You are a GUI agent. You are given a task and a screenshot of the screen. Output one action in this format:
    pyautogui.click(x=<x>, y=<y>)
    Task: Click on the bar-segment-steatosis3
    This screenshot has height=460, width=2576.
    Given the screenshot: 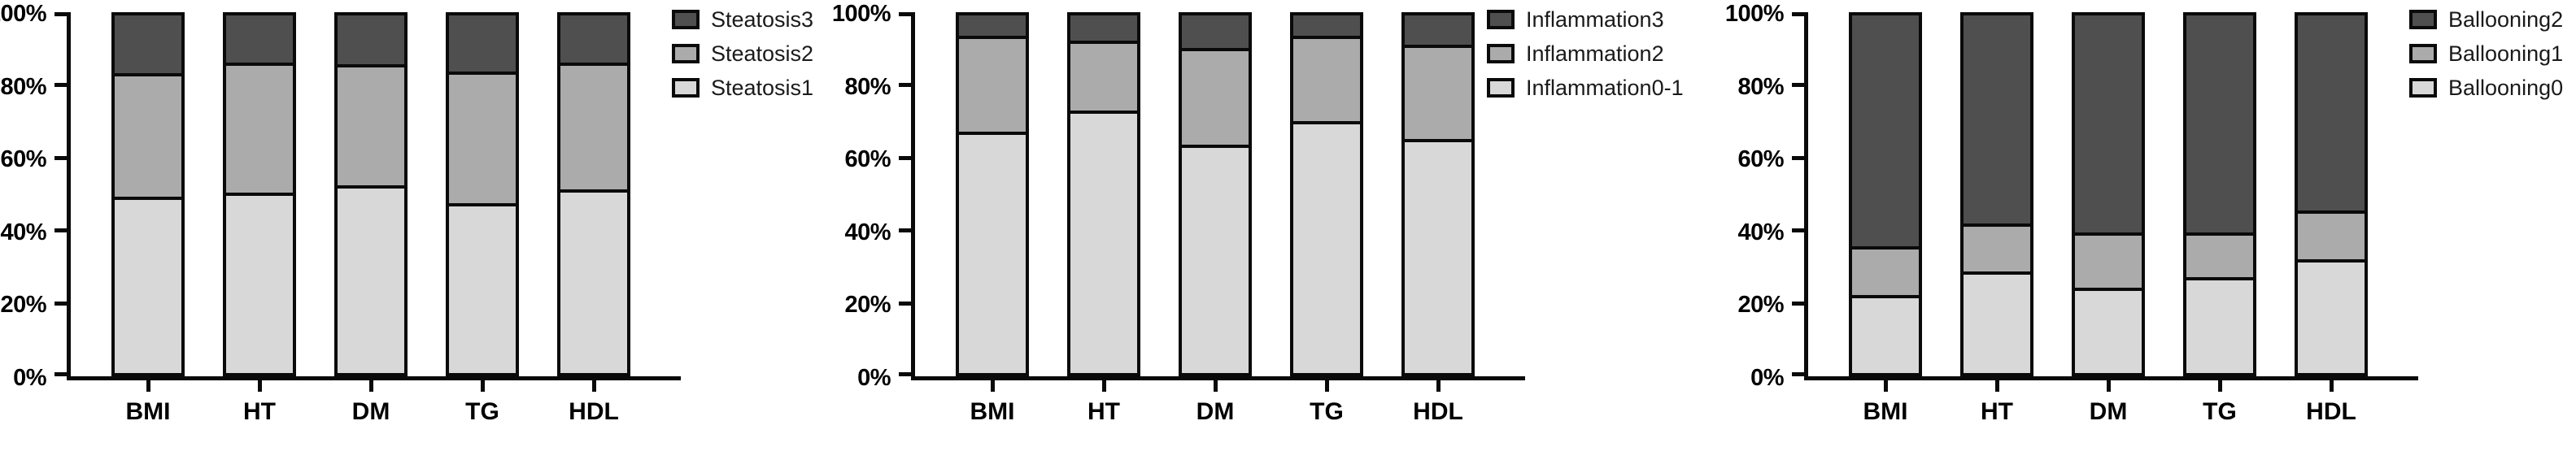 What is the action you would take?
    pyautogui.click(x=371, y=41)
    